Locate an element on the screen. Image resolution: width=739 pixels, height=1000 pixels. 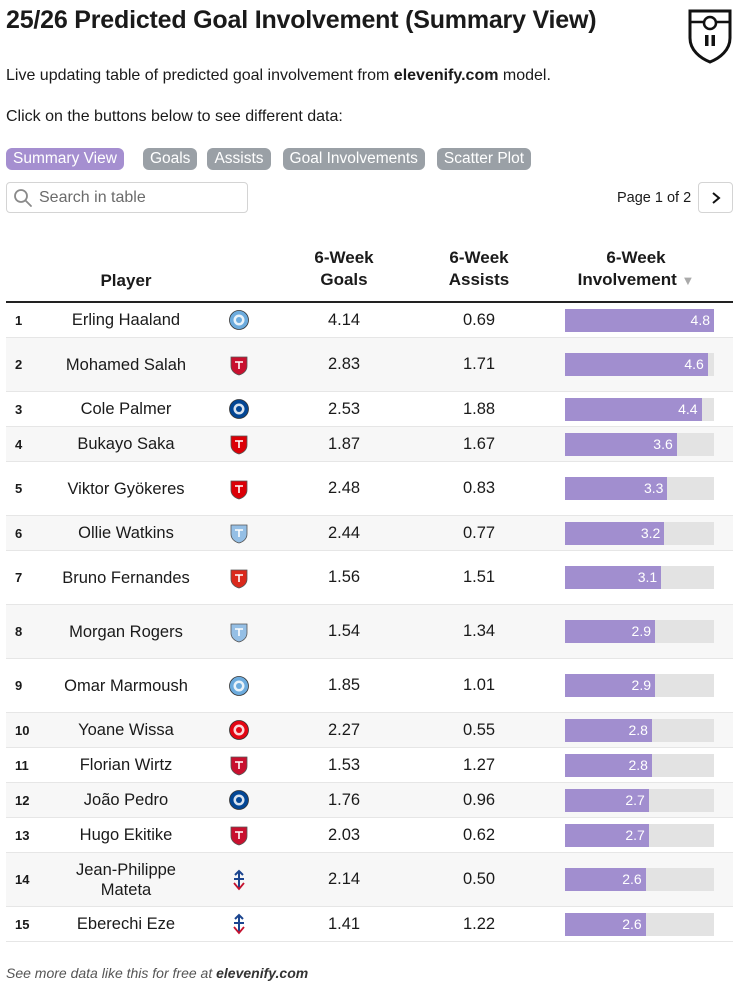
rank-cell: 12 is located at coordinates (22, 800).